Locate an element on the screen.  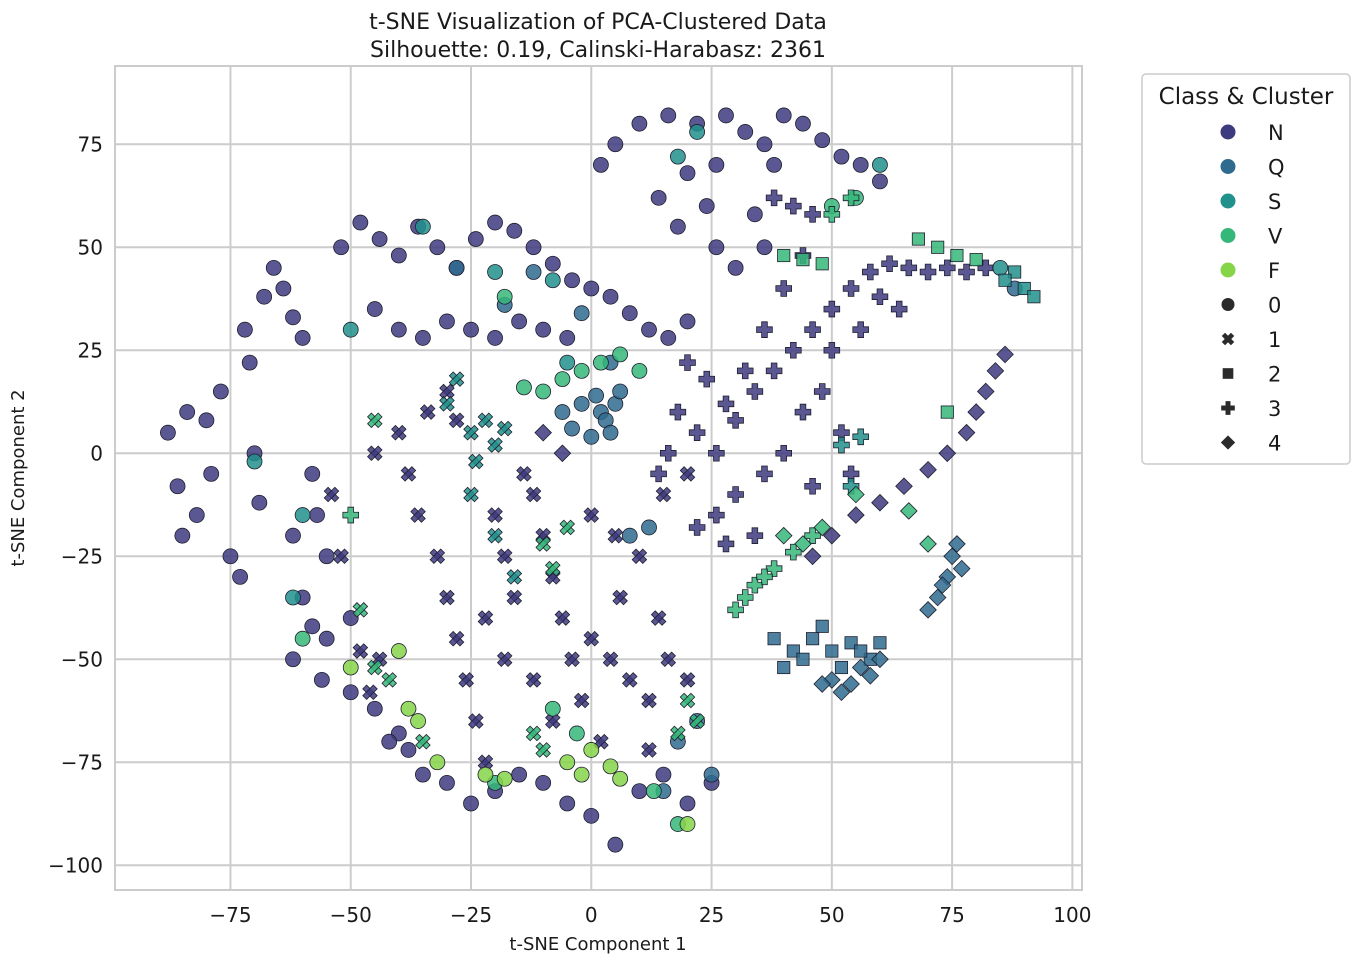
legend-label: F is located at coordinates (1274, 271).